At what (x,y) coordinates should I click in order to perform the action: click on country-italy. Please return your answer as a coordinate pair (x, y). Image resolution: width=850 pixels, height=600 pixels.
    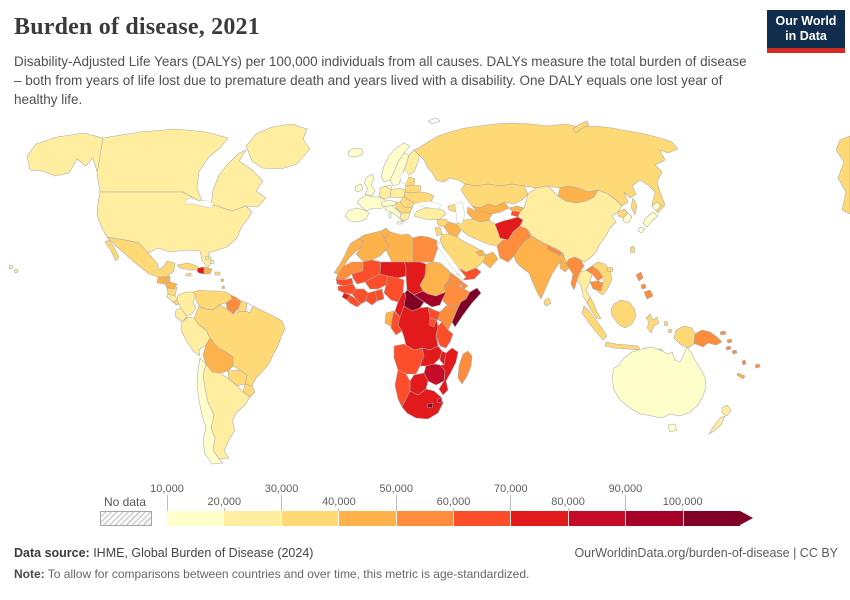
    Looking at the image, I should click on (395, 214).